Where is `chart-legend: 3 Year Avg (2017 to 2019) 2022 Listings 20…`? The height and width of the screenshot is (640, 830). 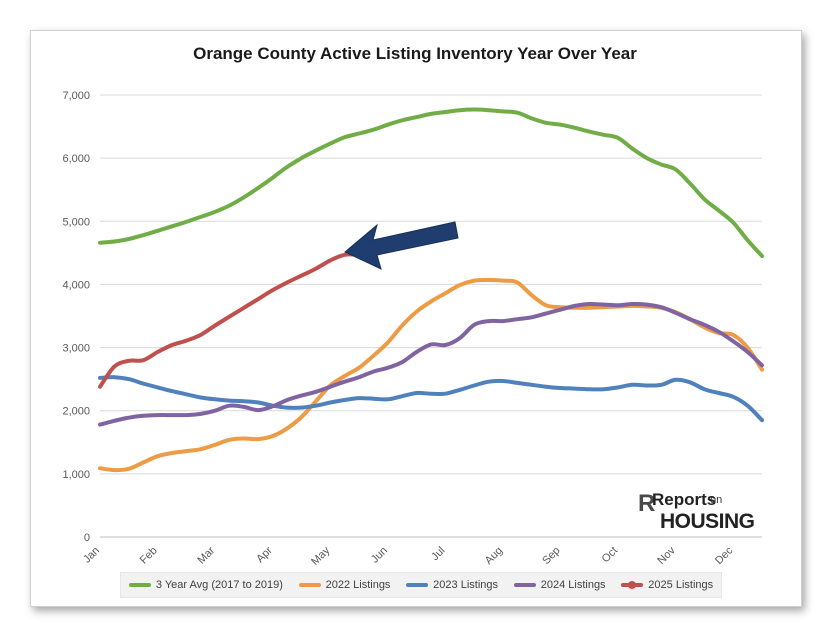
chart-legend: 3 Year Avg (2017 to 2019) 2022 Listings 20… is located at coordinates (421, 585).